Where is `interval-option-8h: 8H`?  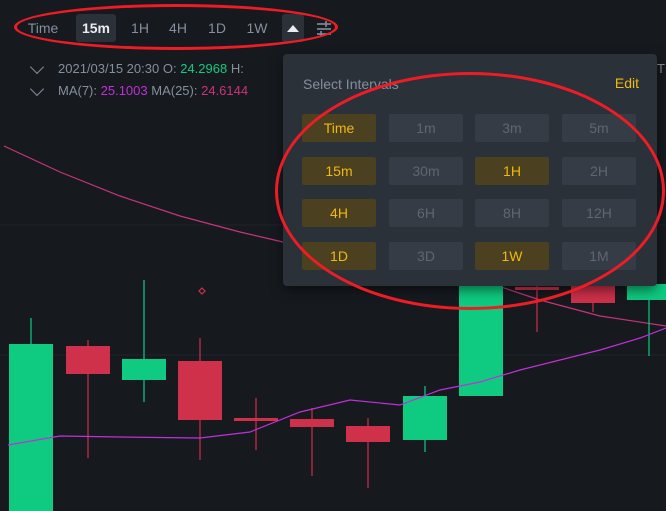 interval-option-8h: 8H is located at coordinates (512, 213).